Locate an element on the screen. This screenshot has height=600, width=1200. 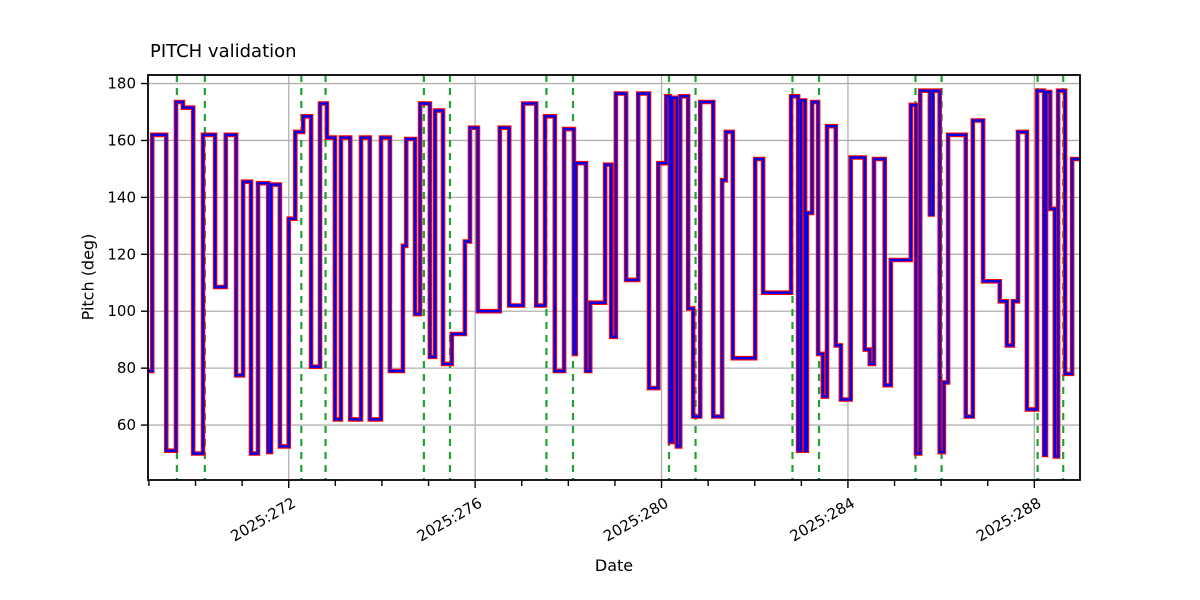
x-axis-label: Date is located at coordinates (614, 565).